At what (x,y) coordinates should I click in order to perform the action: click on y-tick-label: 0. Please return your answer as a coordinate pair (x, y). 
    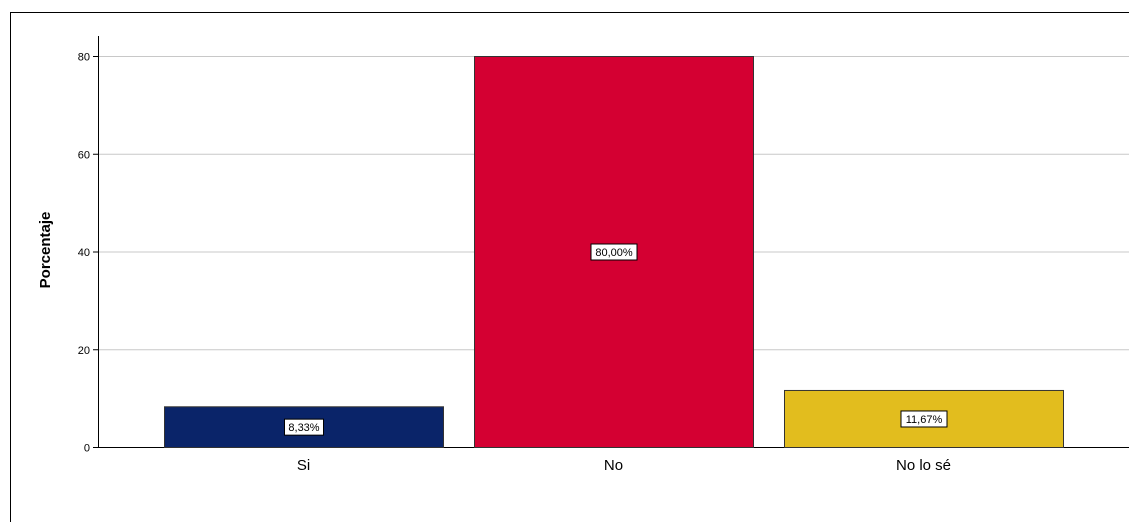
    Looking at the image, I should click on (87, 449).